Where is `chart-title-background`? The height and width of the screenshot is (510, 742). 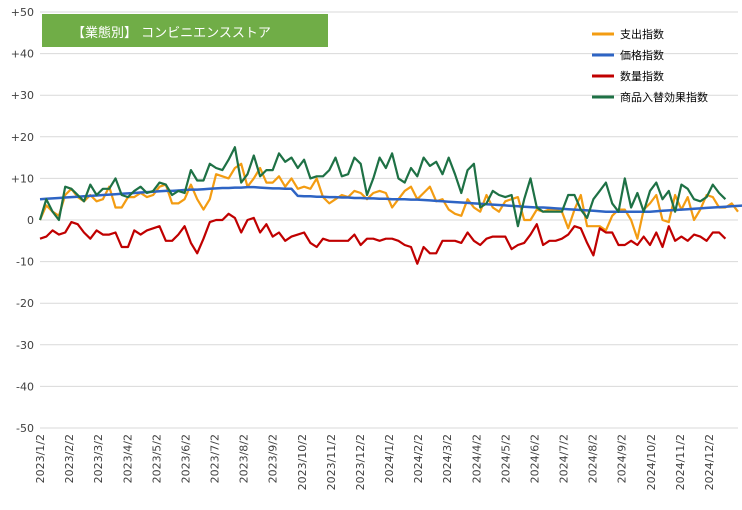 chart-title-background is located at coordinates (185, 30).